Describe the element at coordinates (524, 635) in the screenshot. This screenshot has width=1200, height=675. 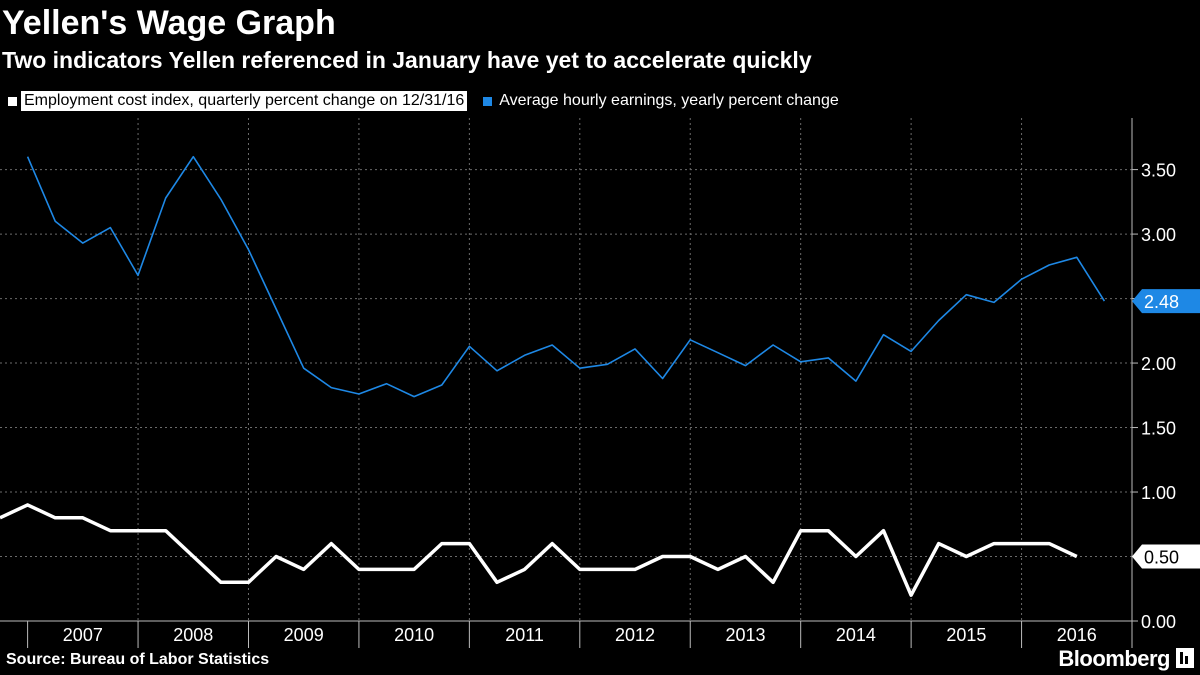
I see `x-tick-label: 2011` at that location.